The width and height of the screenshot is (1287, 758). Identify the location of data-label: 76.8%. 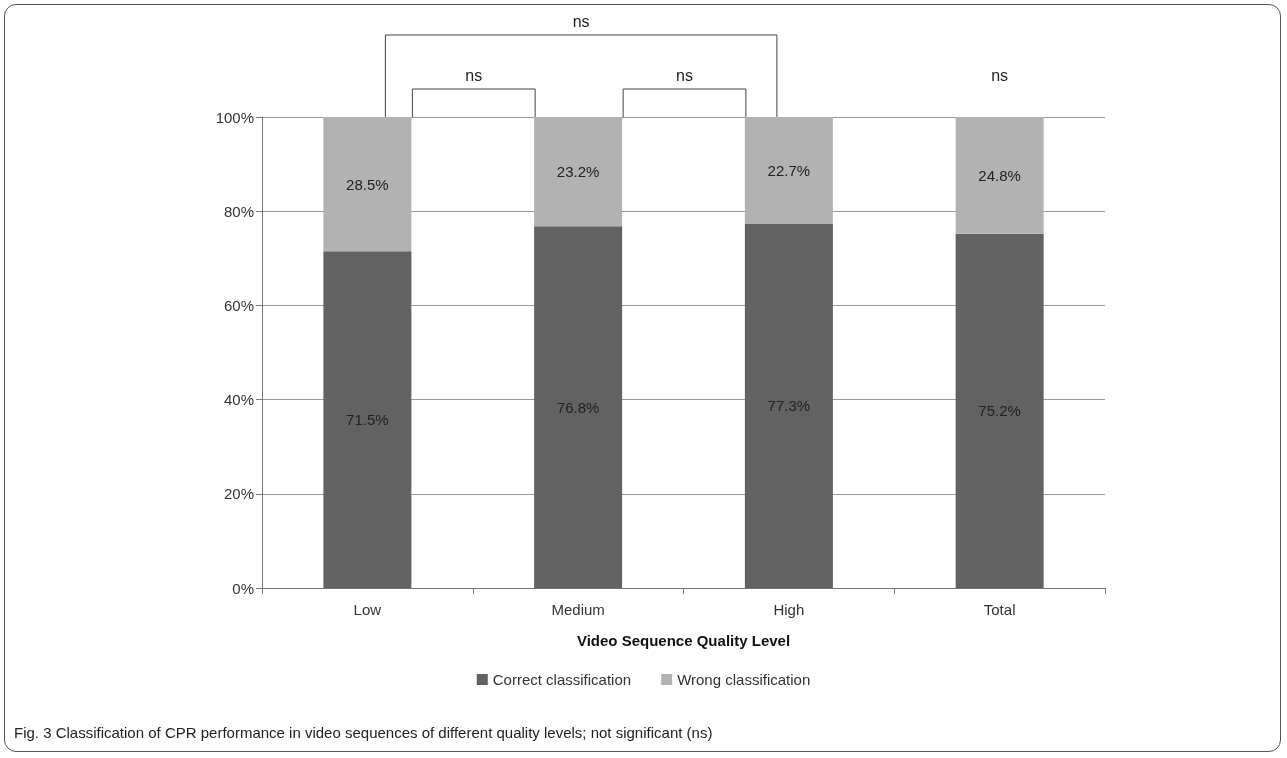
(578, 407).